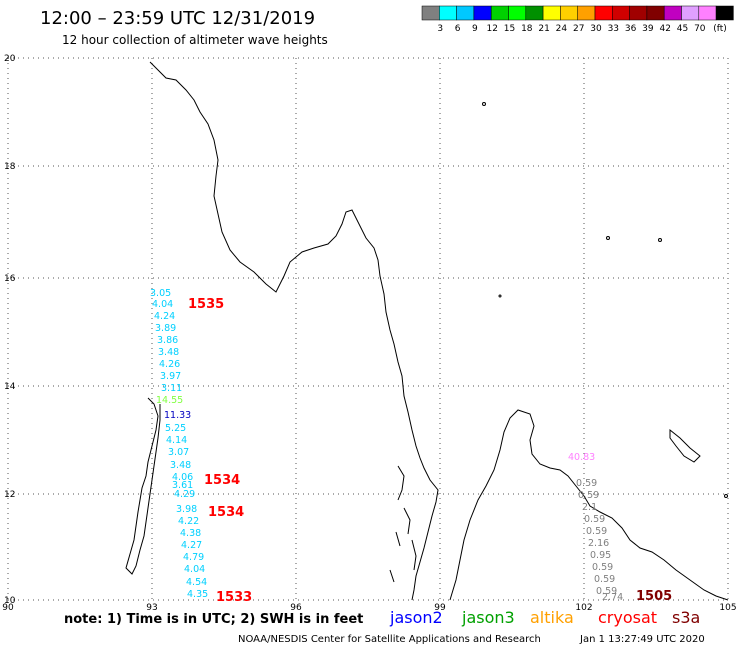 Image resolution: width=740 pixels, height=650 pixels. Describe the element at coordinates (491, 29) in the screenshot. I see `scale-label: 12` at that location.